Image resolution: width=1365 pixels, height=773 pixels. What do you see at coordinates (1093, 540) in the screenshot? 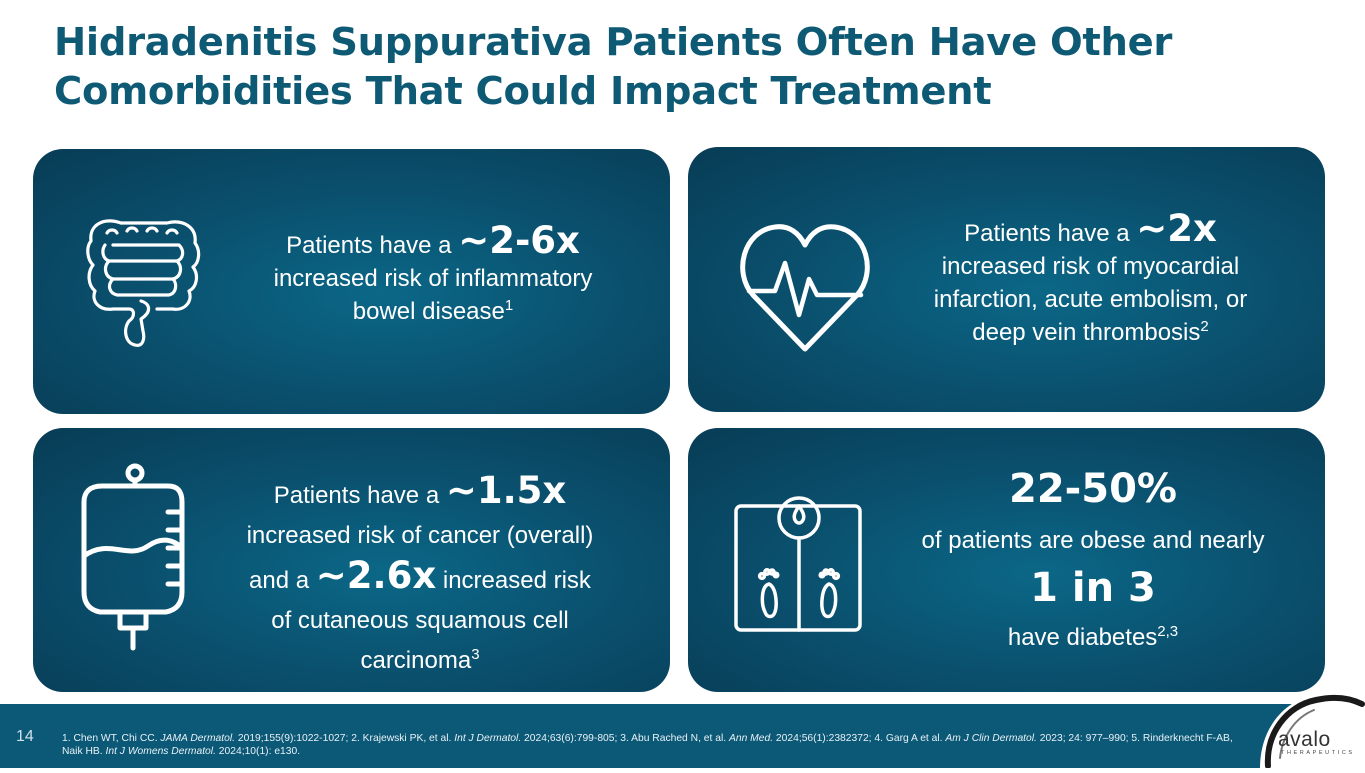
I see `obesity-line2: of patients are obese and nearly` at bounding box center [1093, 540].